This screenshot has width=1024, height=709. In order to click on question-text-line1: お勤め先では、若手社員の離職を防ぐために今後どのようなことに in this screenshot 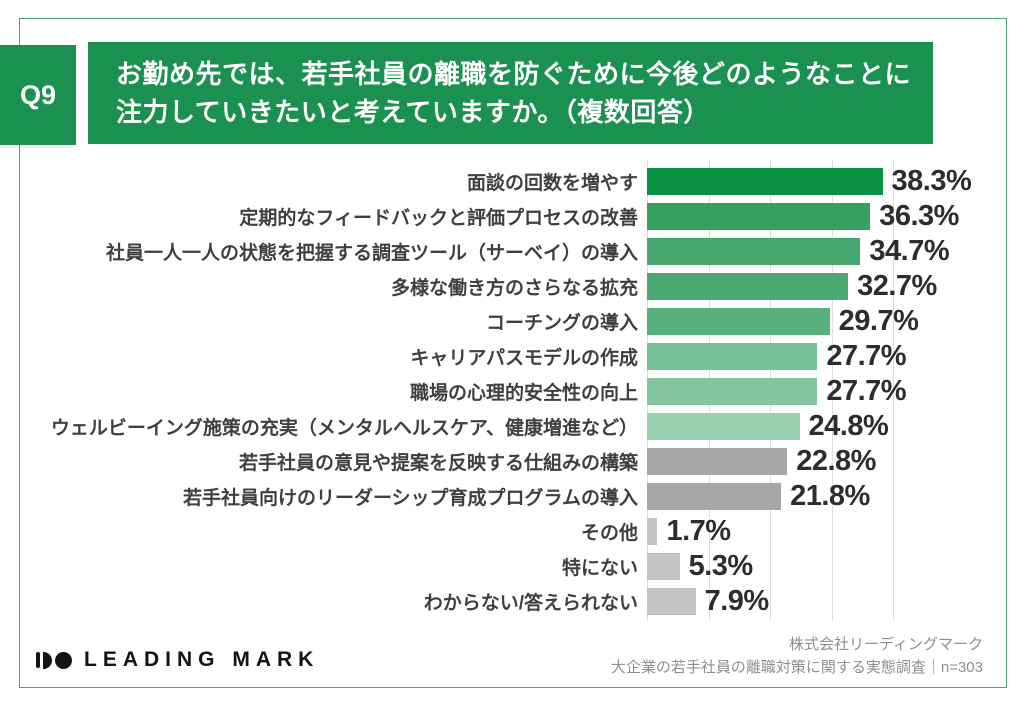, I will do `click(514, 74)`.